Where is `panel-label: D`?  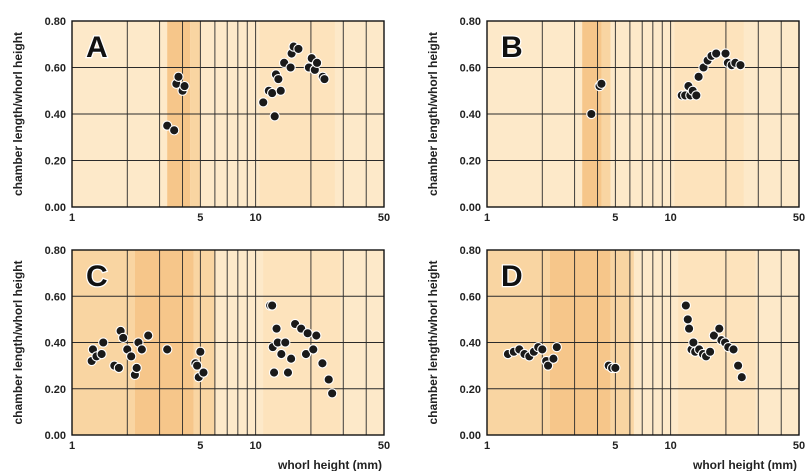 panel-label: D is located at coordinates (512, 276).